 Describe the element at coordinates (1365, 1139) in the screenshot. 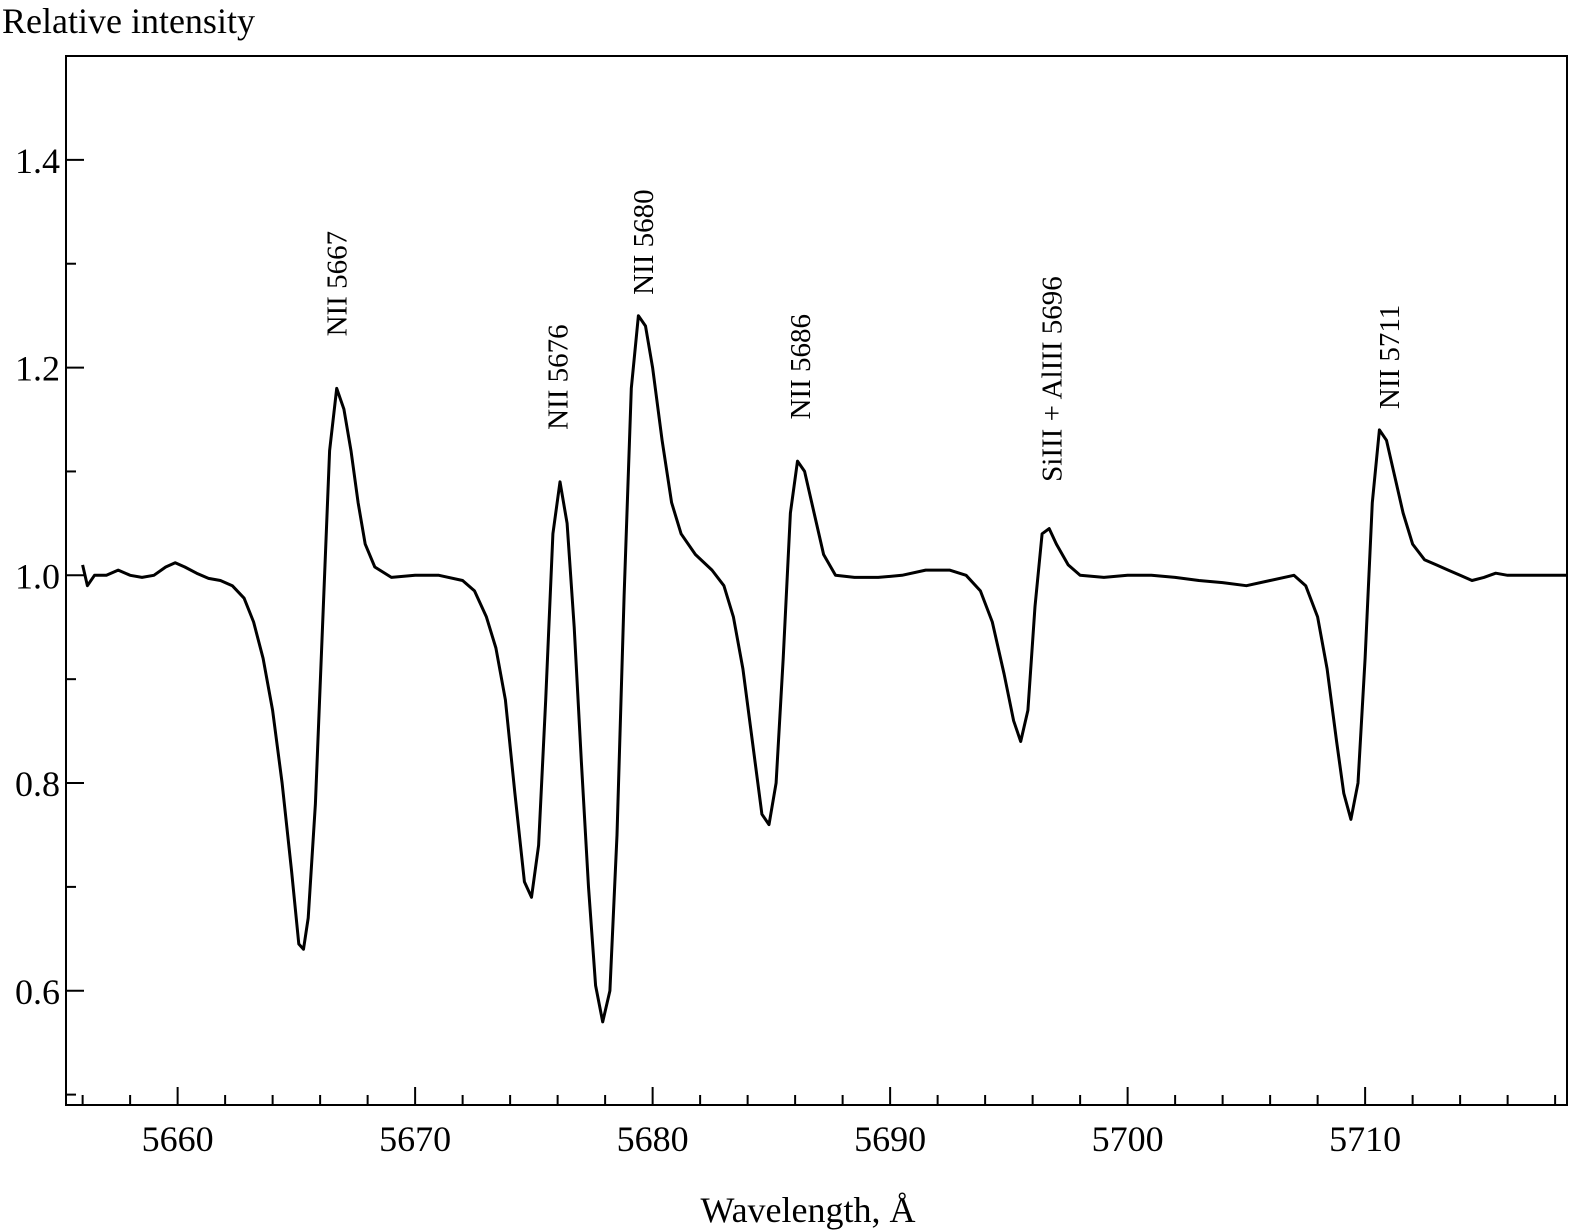

I see `x-tick-label: 5710` at that location.